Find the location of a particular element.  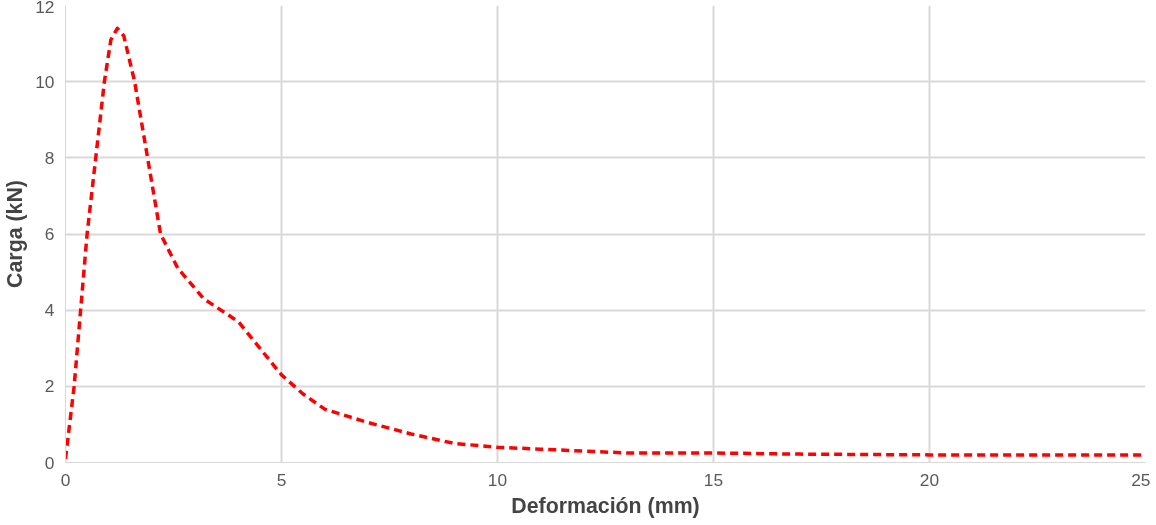

x-tick-label: 0 is located at coordinates (65, 479).